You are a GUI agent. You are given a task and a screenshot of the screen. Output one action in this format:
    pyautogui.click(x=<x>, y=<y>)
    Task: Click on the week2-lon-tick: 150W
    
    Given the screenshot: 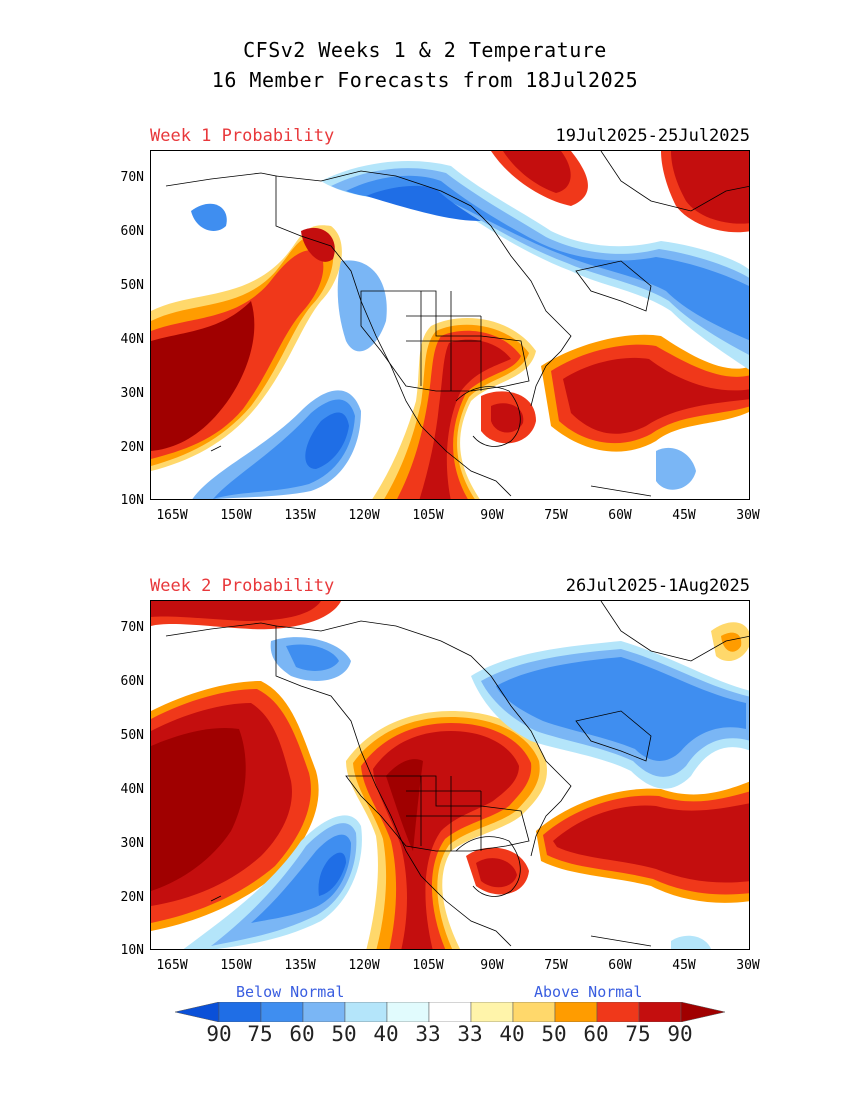 What is the action you would take?
    pyautogui.click(x=236, y=965)
    